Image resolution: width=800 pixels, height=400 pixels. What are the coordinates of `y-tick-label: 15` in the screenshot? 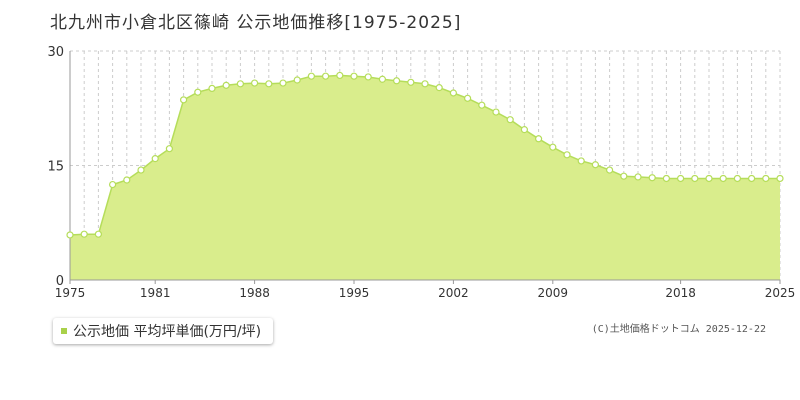 It's located at (55, 167).